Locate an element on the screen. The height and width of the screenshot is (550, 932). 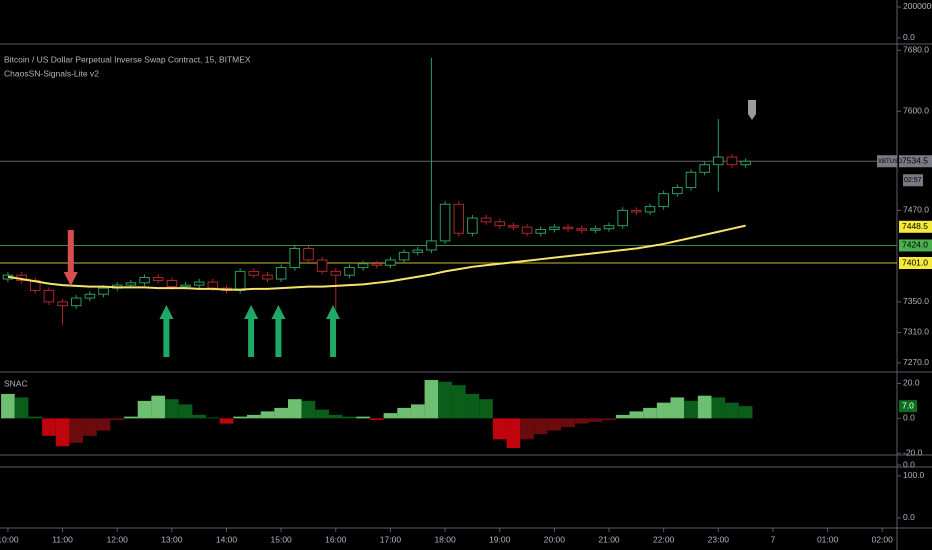
y-tick-label: 7270.0 is located at coordinates (916, 362).